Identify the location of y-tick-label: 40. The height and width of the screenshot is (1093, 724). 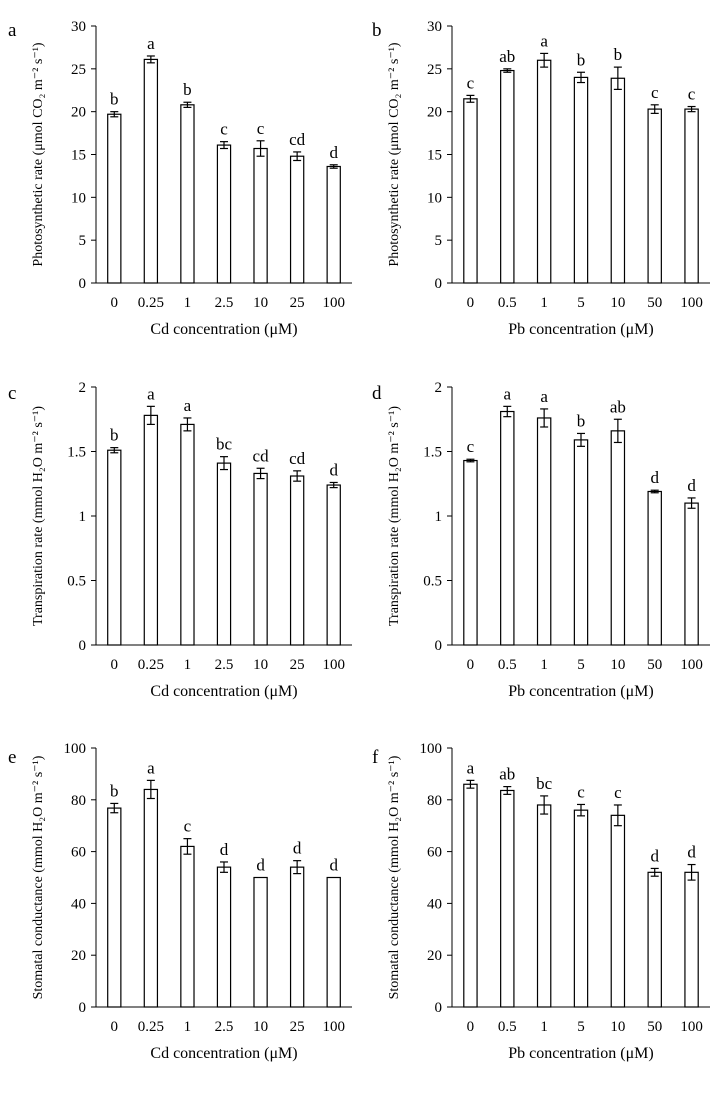
(434, 904).